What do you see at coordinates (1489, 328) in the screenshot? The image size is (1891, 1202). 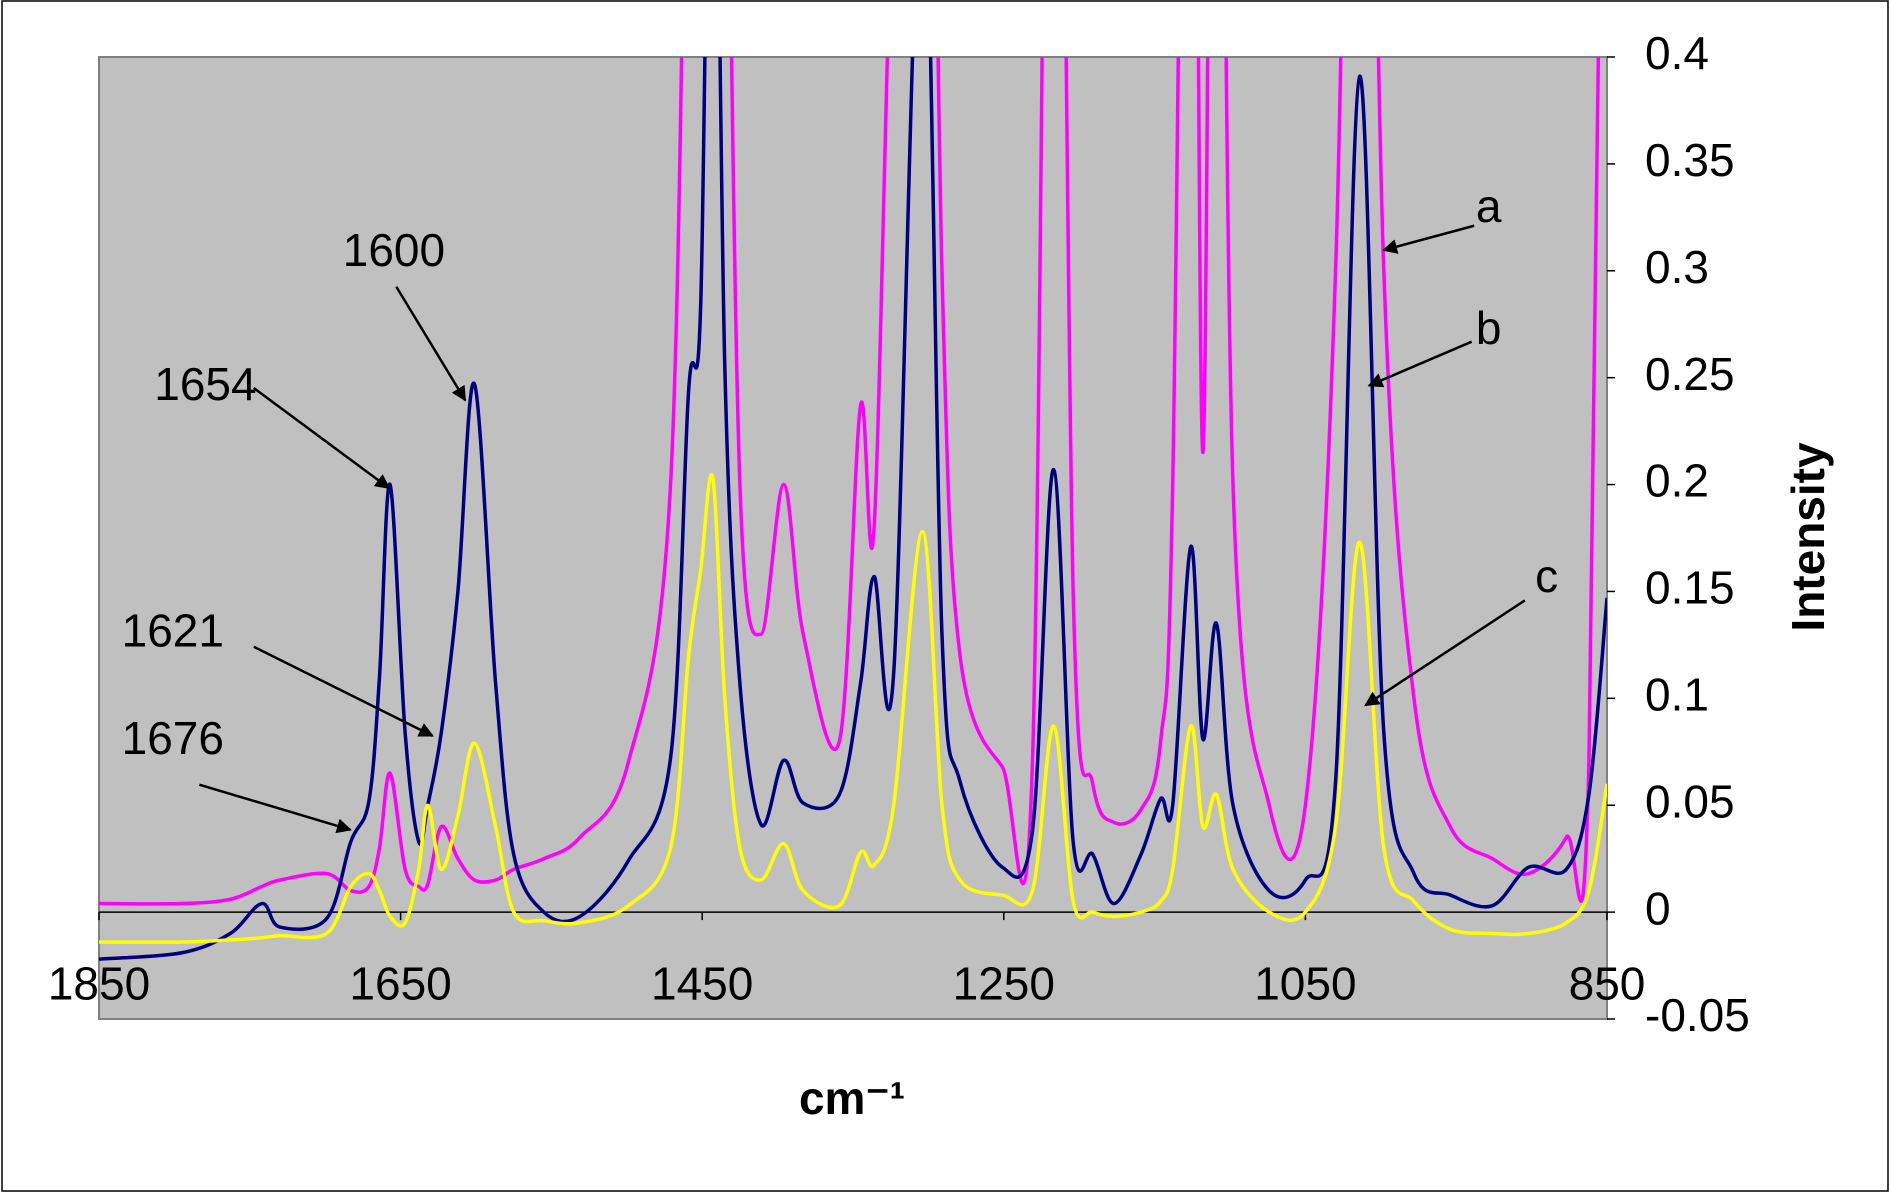 I see `series-label: b` at bounding box center [1489, 328].